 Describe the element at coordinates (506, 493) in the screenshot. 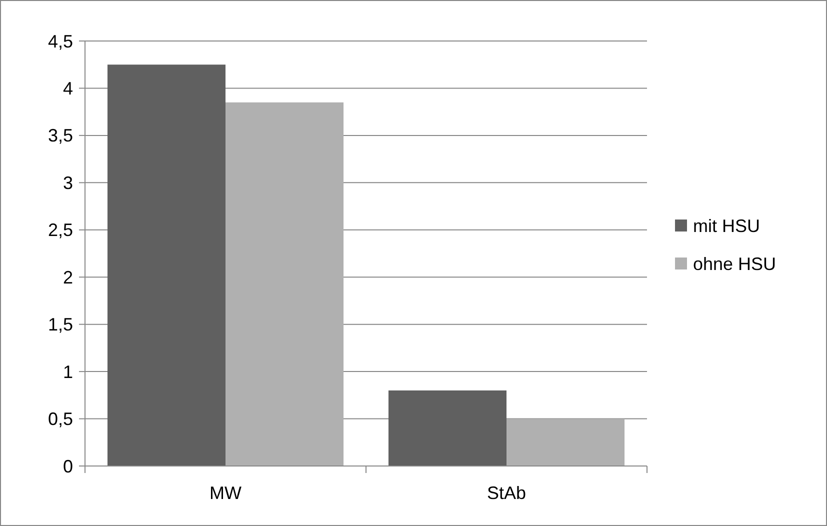

I see `x-tick-label: StAb` at that location.